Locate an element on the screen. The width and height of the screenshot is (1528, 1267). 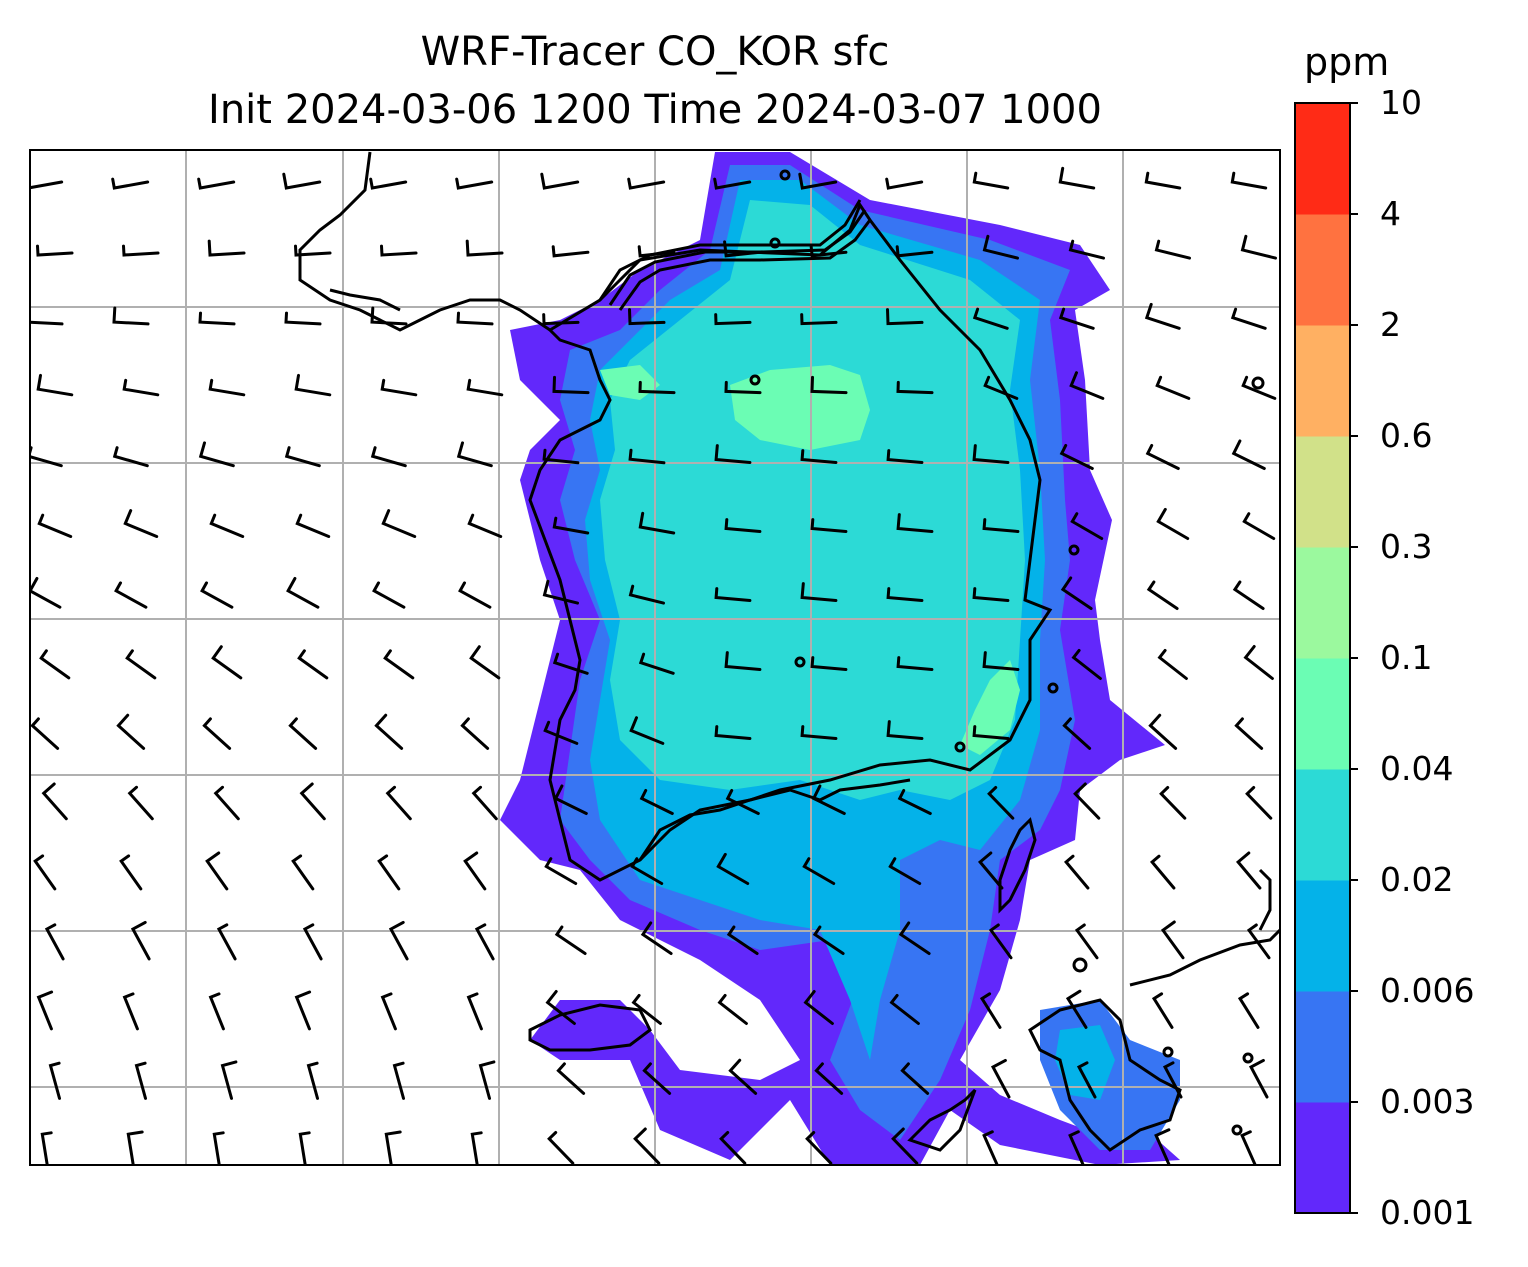
liaodong-coast is located at coordinates (424, 241).